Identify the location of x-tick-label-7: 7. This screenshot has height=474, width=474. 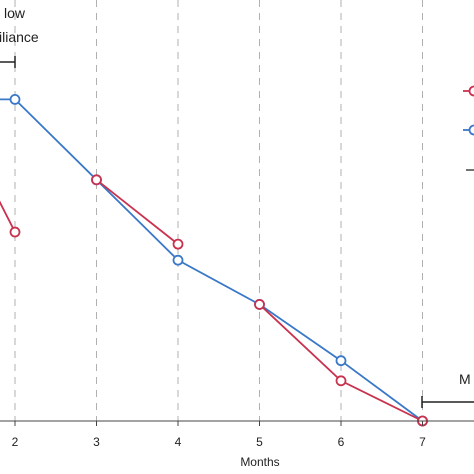
(422, 442).